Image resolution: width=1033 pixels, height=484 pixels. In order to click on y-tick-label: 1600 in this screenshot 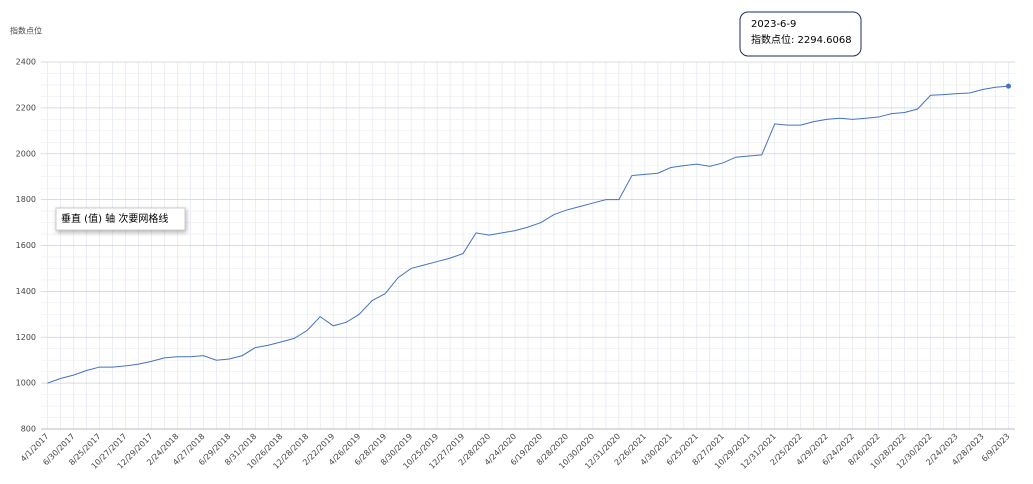, I will do `click(26, 245)`.